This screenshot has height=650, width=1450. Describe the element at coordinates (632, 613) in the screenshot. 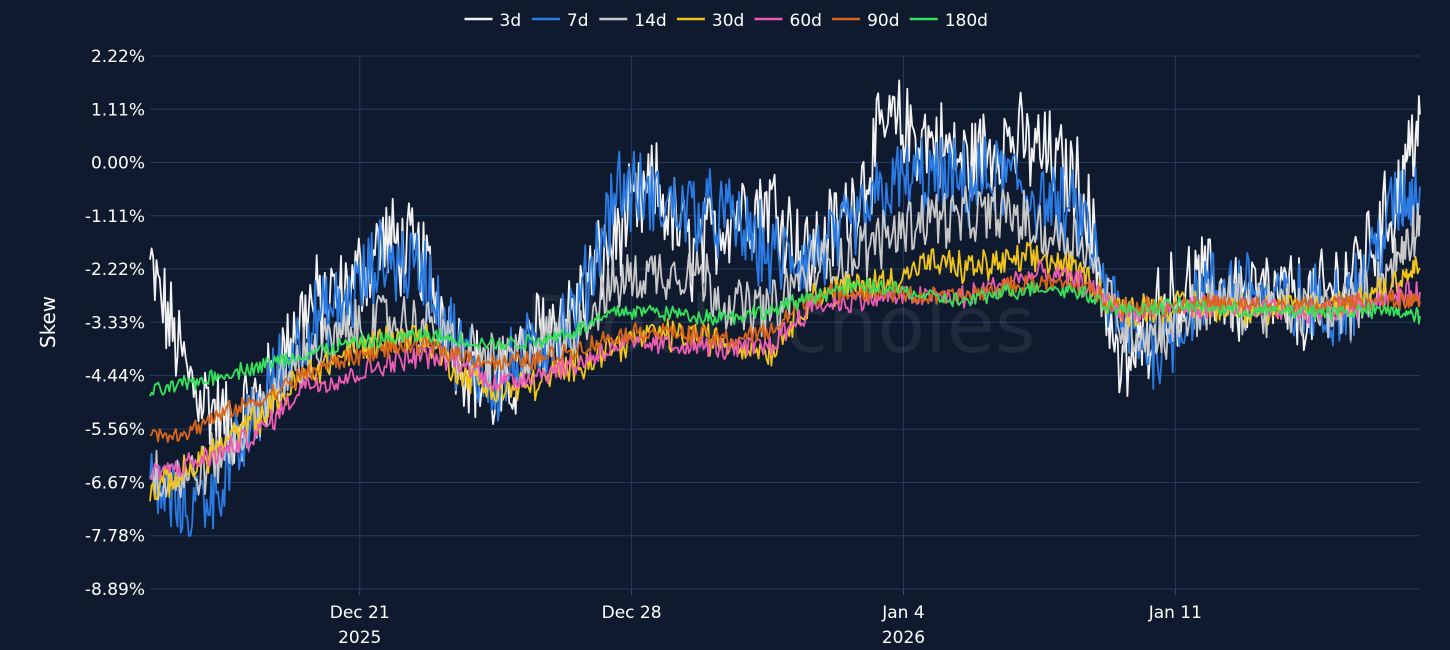

I see `x-tick-label: Dec 28` at that location.